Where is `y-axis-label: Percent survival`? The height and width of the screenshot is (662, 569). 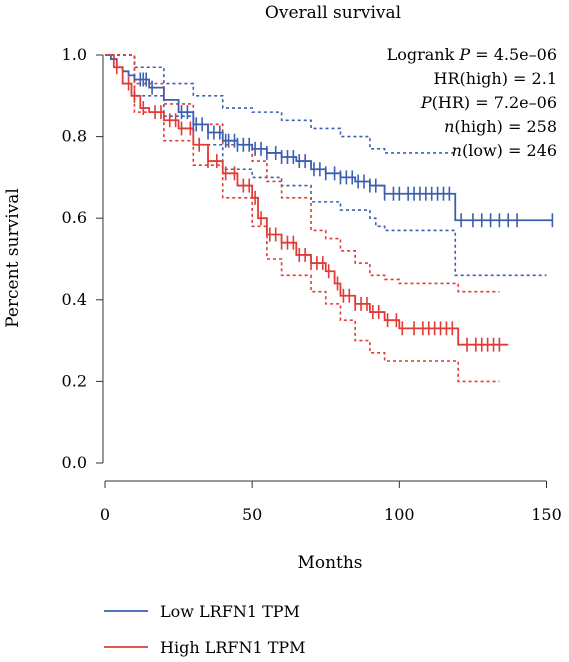 y-axis-label: Percent survival is located at coordinates (13, 258).